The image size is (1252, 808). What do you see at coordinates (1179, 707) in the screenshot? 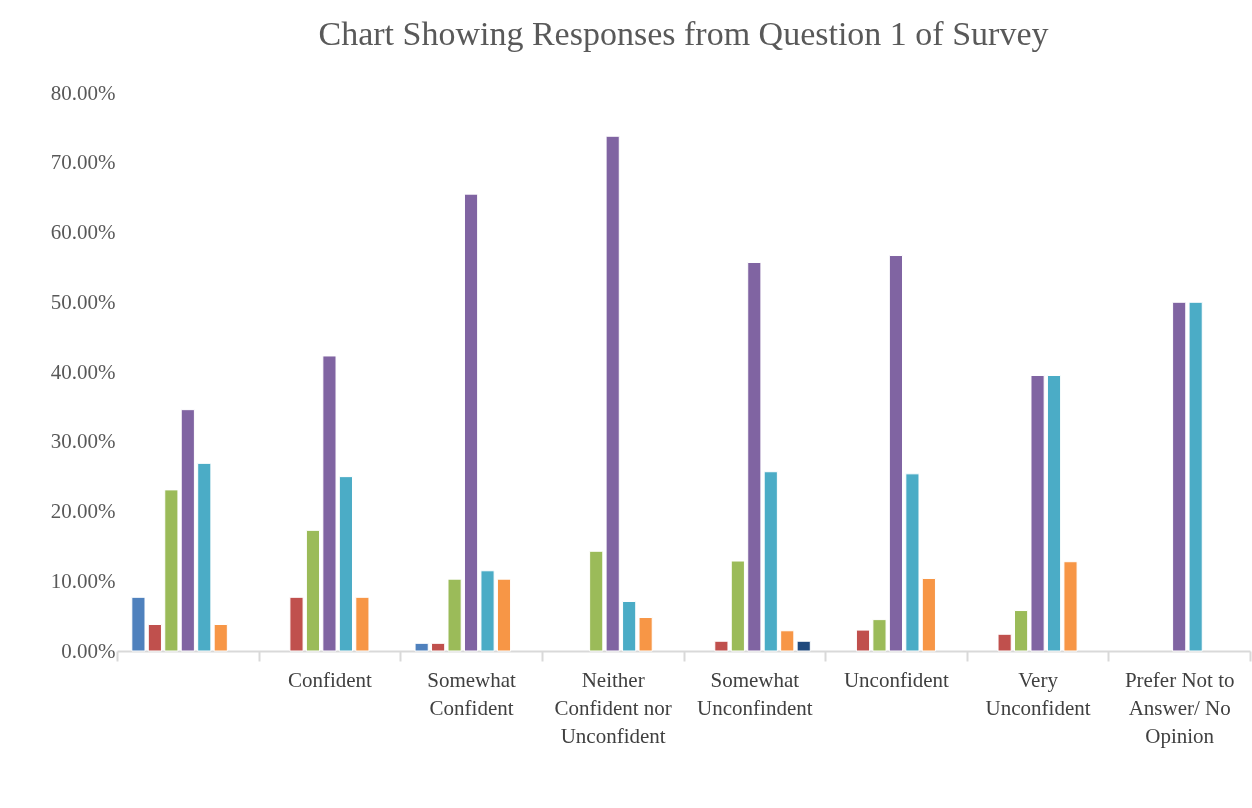
I see `x-tick-label: Prefer Not to Answer/ No Opinion` at bounding box center [1179, 707].